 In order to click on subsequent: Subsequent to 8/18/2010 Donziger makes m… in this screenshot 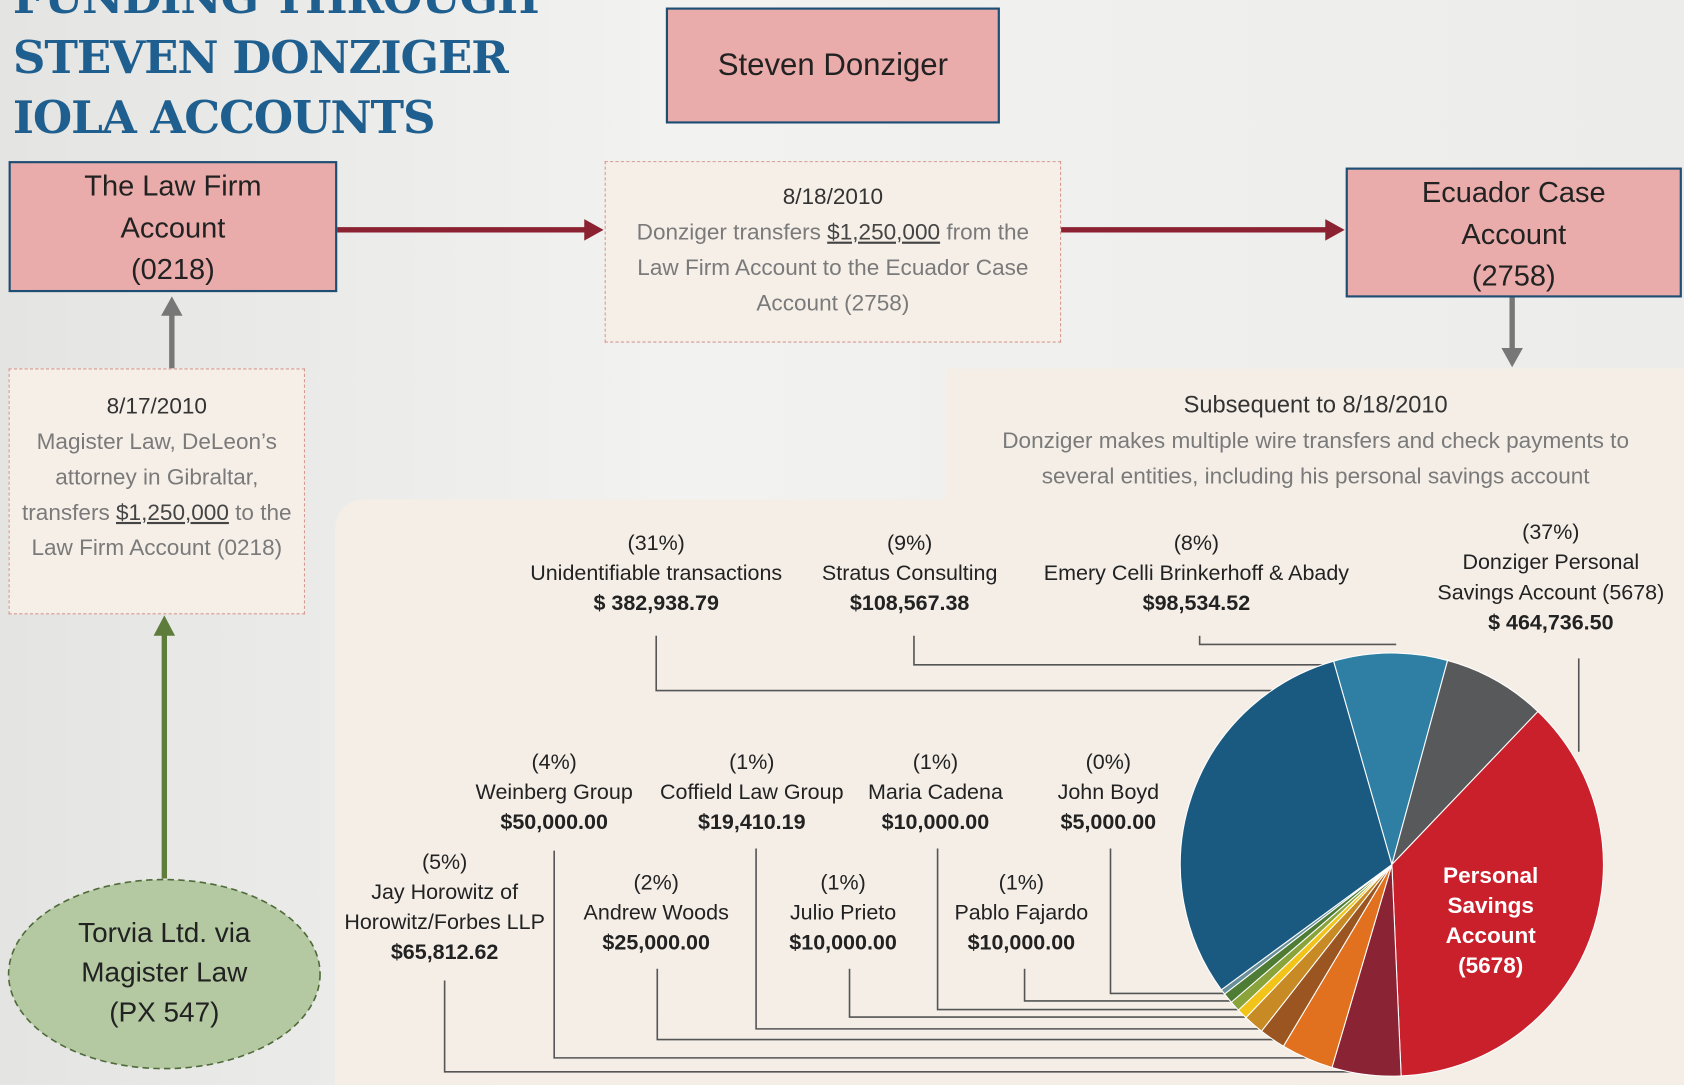, I will do `click(1316, 440)`.